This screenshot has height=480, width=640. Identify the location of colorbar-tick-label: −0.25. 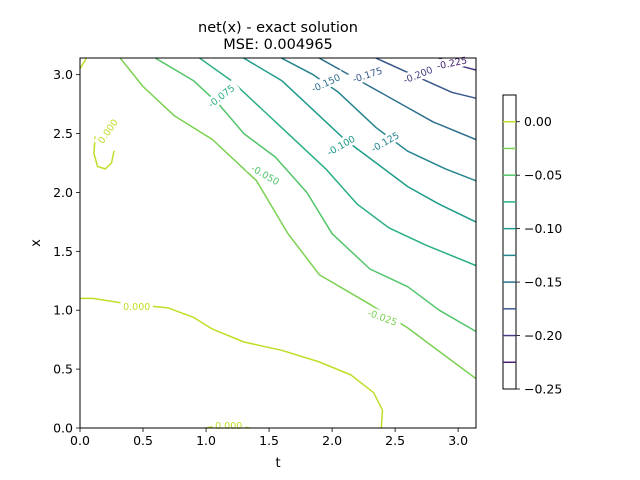
(543, 389).